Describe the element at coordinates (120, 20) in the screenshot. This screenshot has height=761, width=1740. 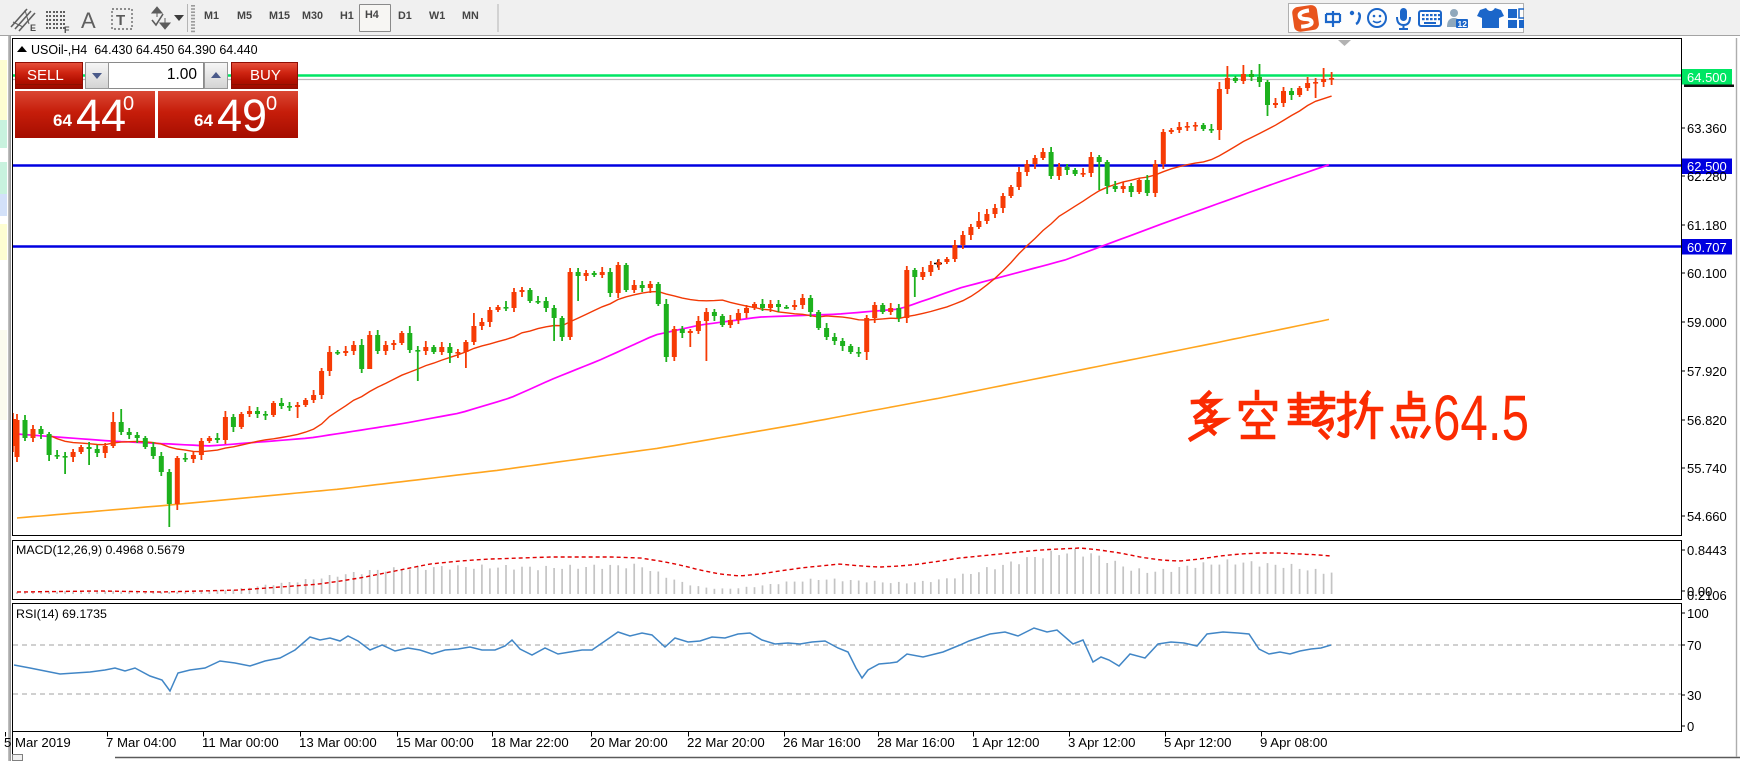
I see `svg-text: T` at that location.